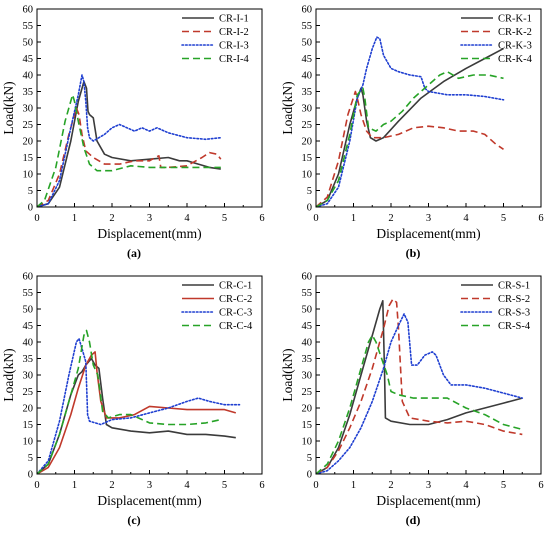  I want to click on legend-entry: CR-I-2, so click(234, 32).